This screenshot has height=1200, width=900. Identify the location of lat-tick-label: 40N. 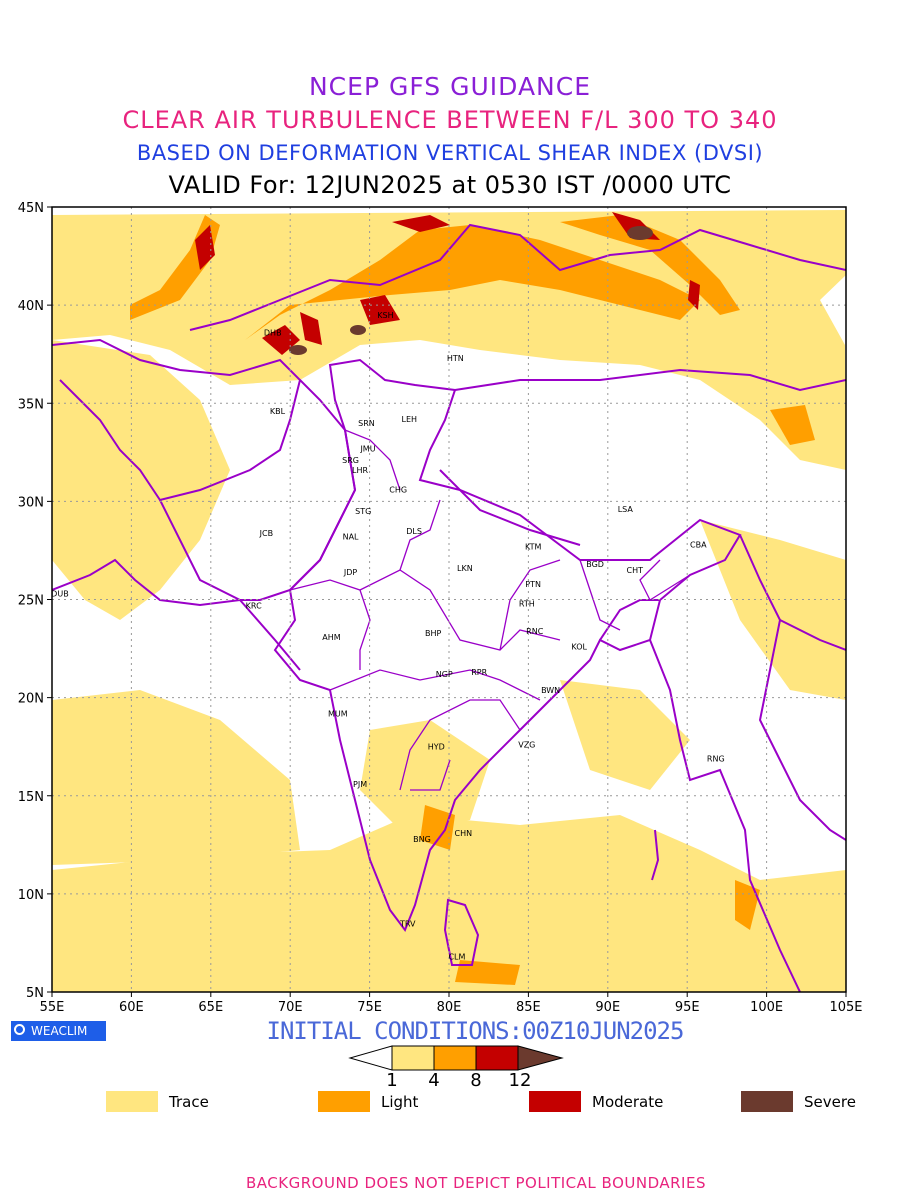
(31, 306).